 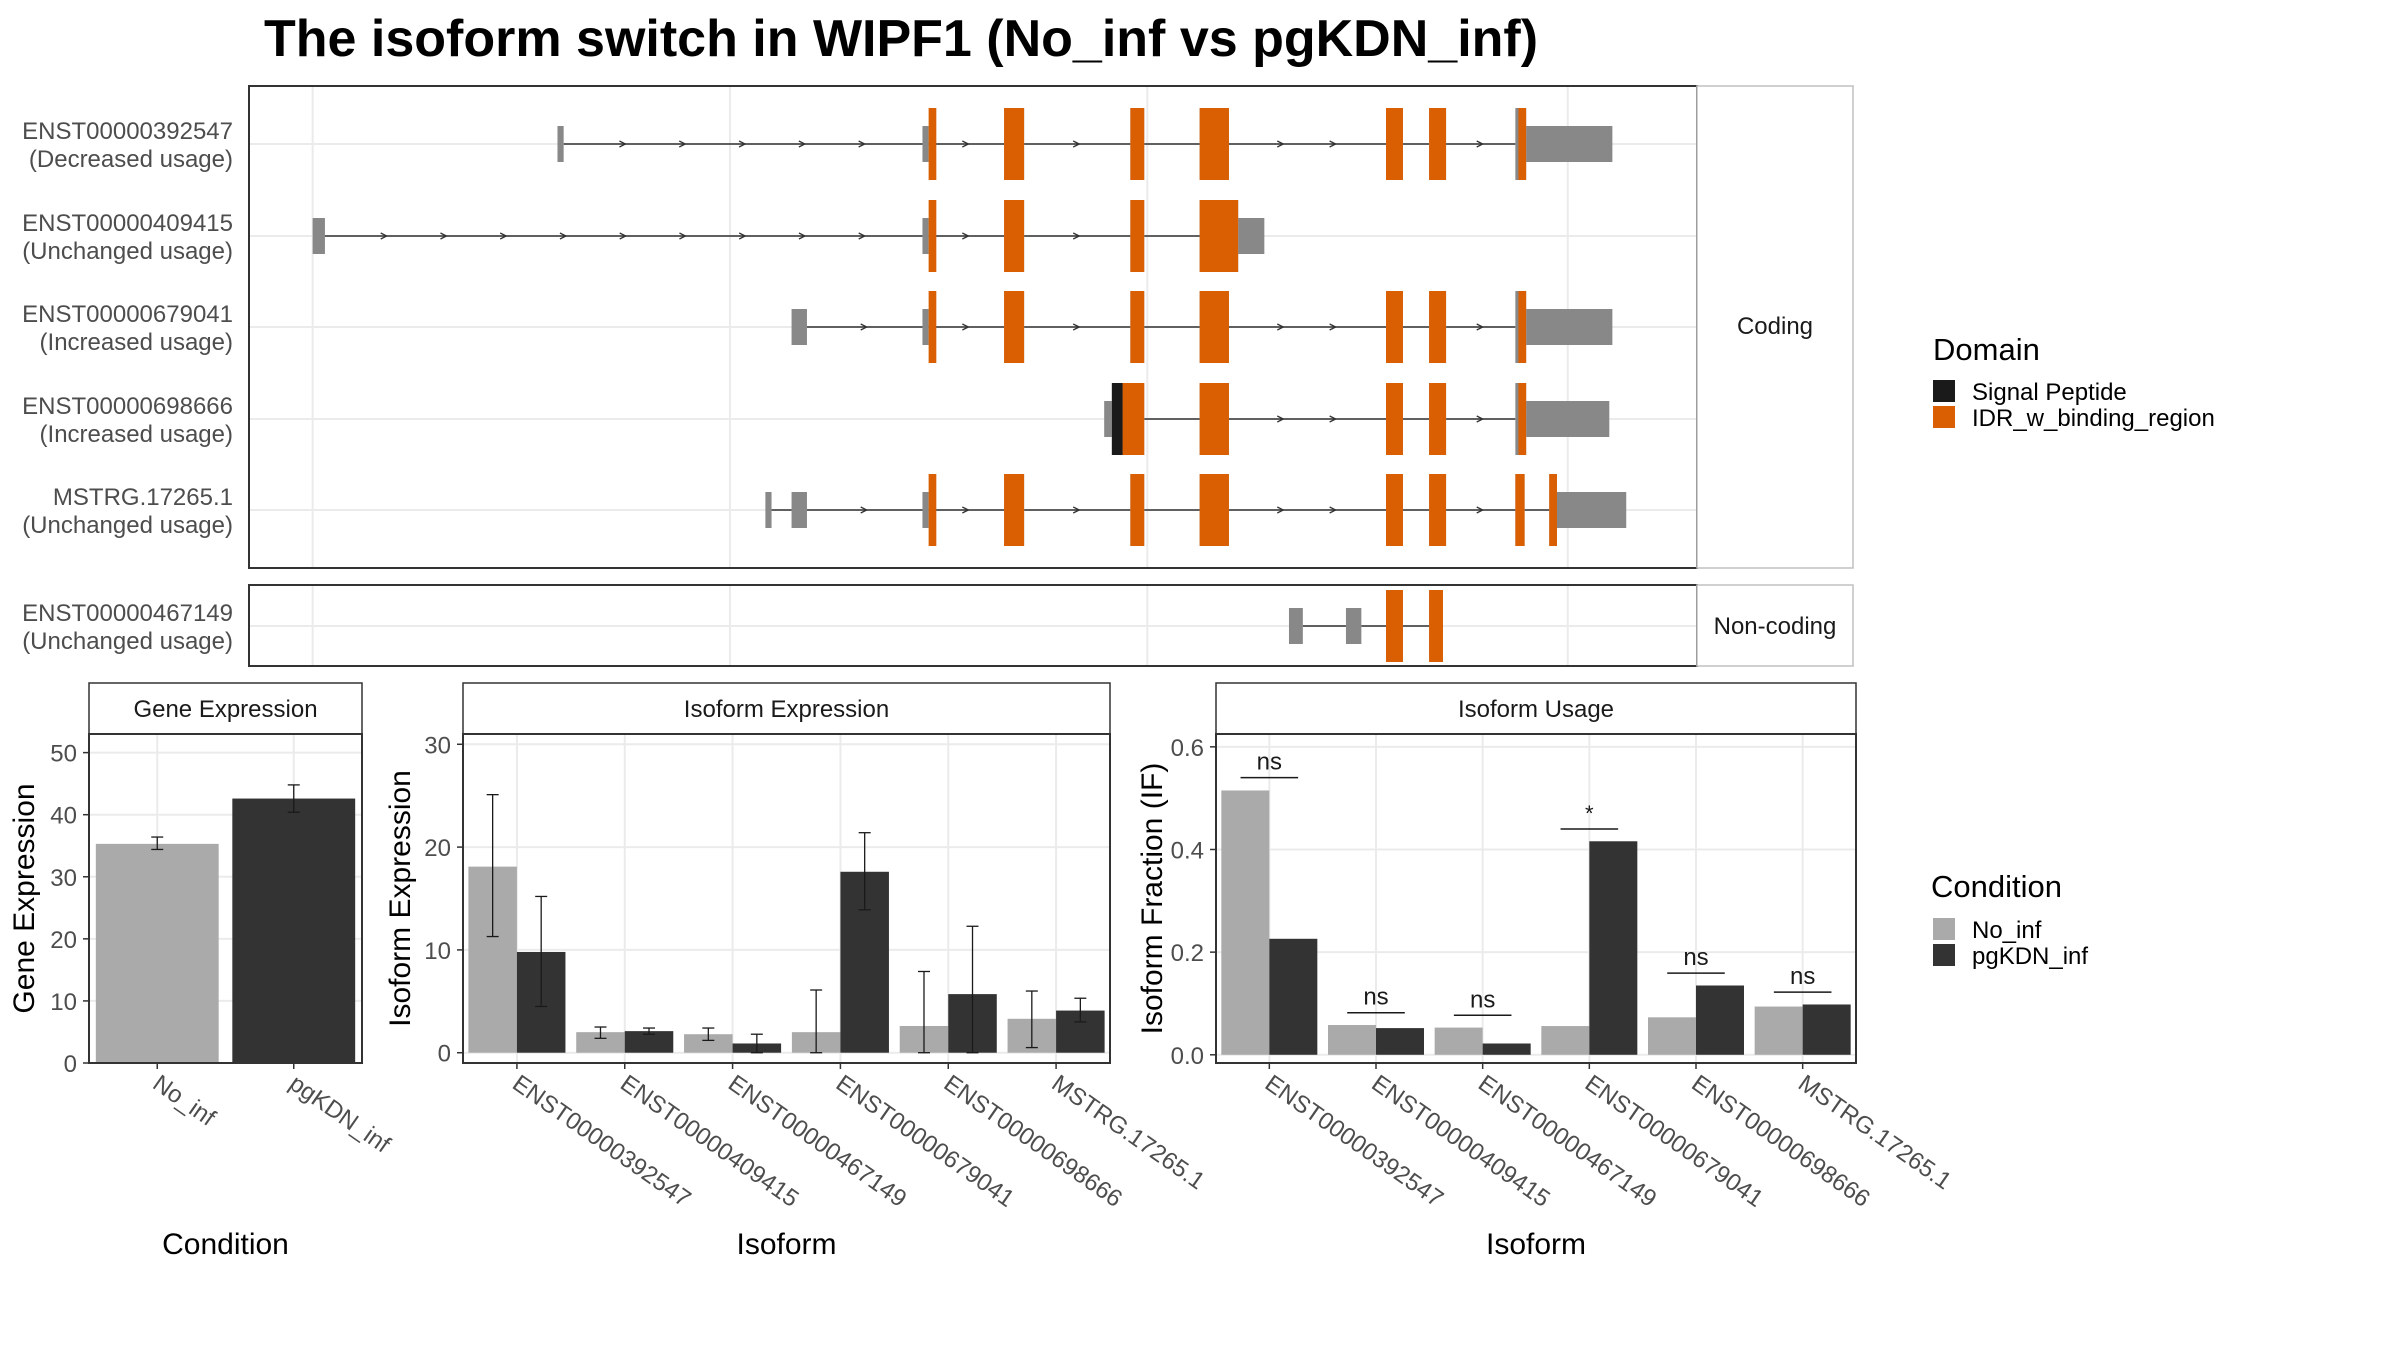 I want to click on tick-label-x: ENST00000467149, so click(x=1567, y=1141).